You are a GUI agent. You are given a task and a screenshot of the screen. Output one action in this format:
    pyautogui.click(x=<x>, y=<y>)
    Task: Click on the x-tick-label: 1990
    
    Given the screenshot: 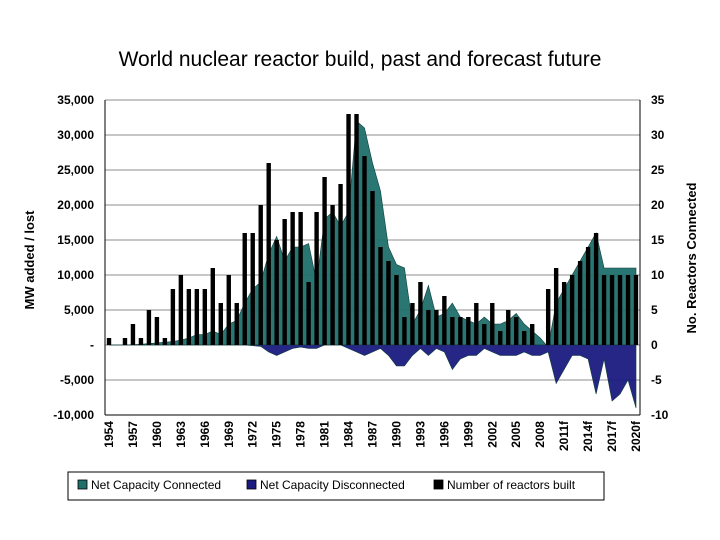 What is the action you would take?
    pyautogui.click(x=396, y=434)
    